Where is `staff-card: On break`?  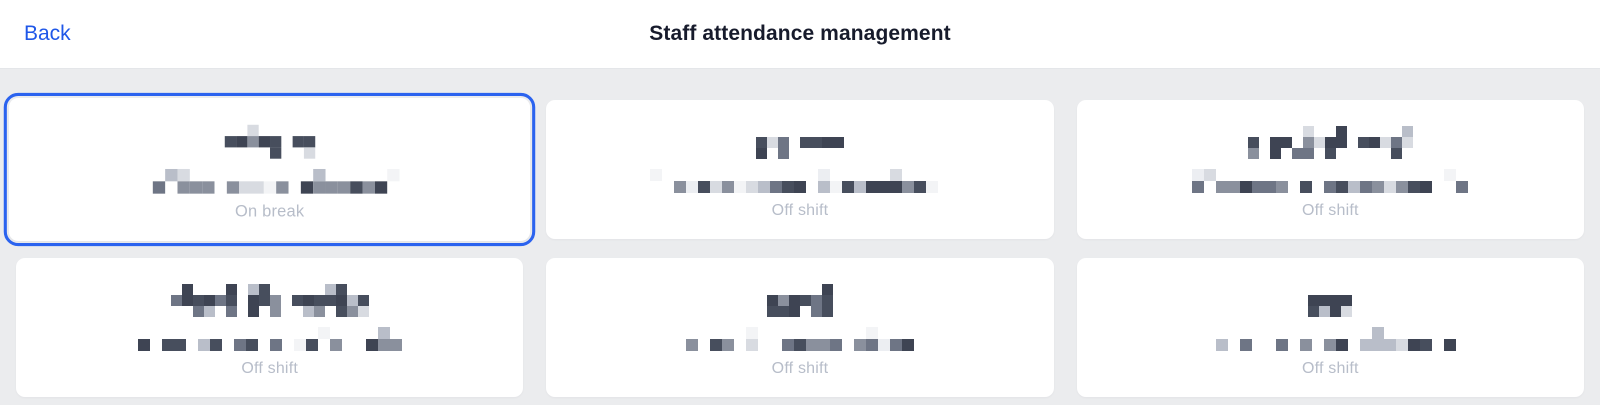
staff-card: On break is located at coordinates (269, 169).